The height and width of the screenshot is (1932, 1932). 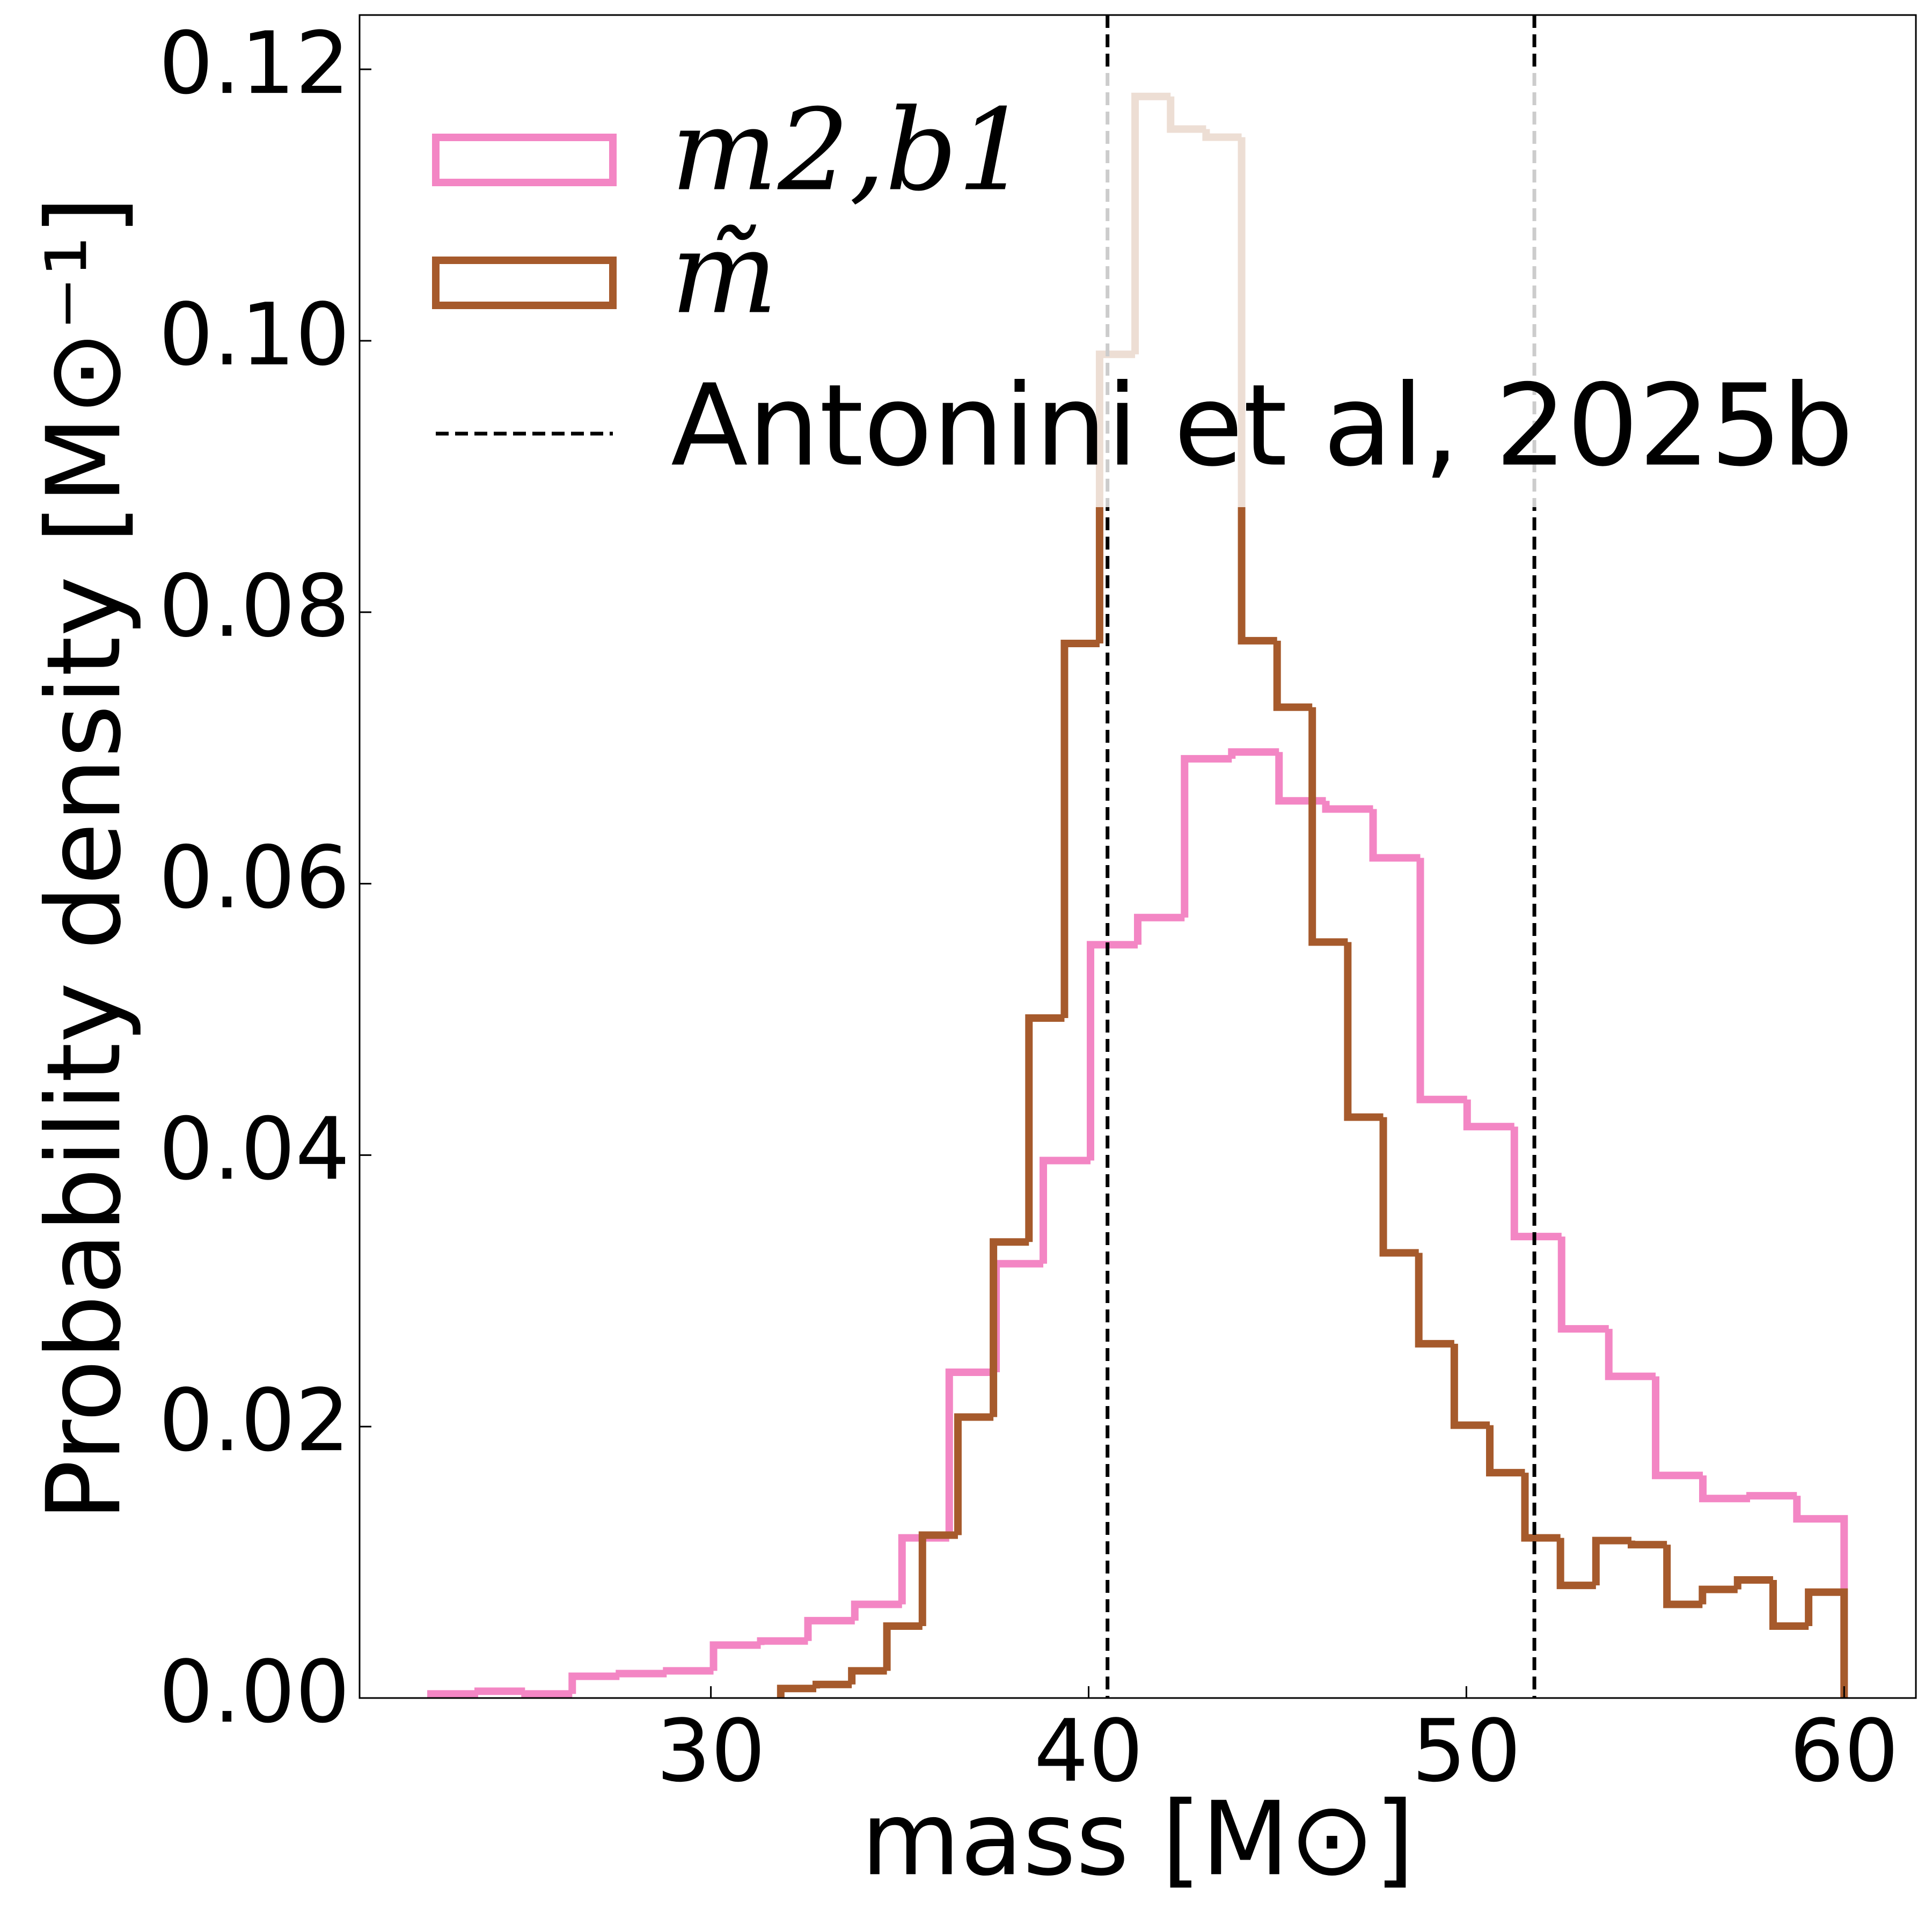 I want to click on y-tick-label: 0.00, so click(x=254, y=1692).